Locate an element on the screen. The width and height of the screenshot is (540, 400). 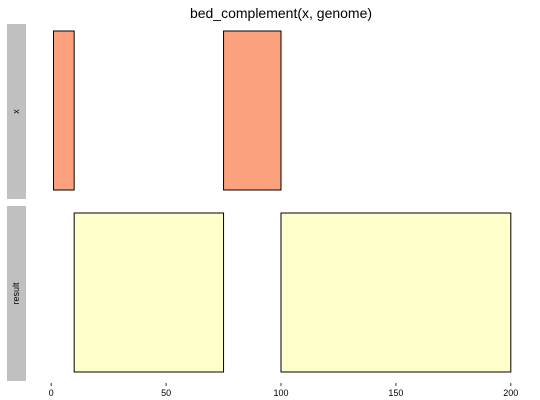
x-tick-label: 50 is located at coordinates (166, 393).